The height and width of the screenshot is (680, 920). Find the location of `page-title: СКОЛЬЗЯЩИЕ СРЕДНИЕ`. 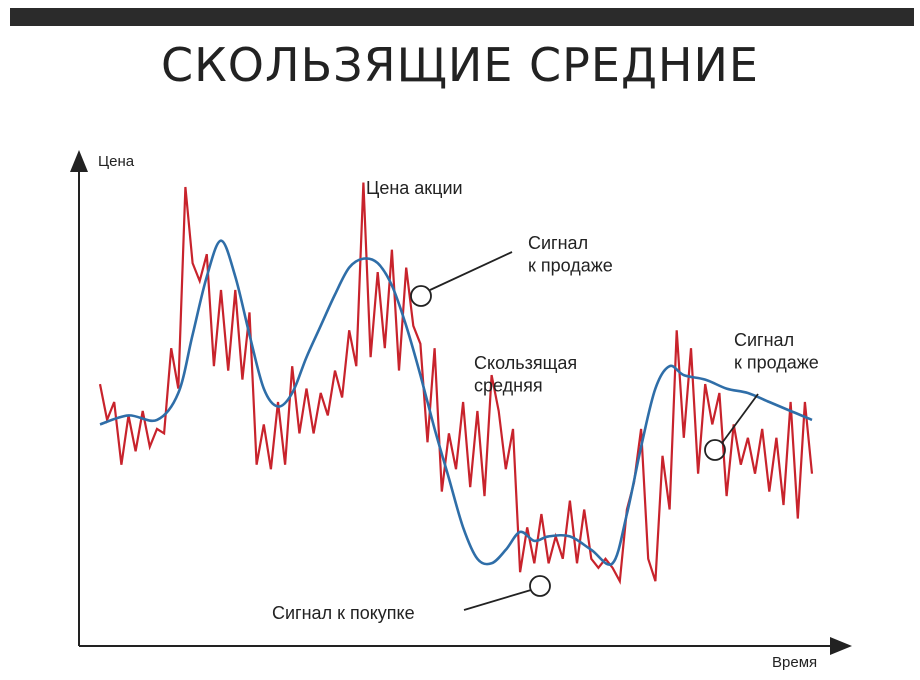

page-title: СКОЛЬЗЯЩИЕ СРЕДНИЕ is located at coordinates (460, 65).